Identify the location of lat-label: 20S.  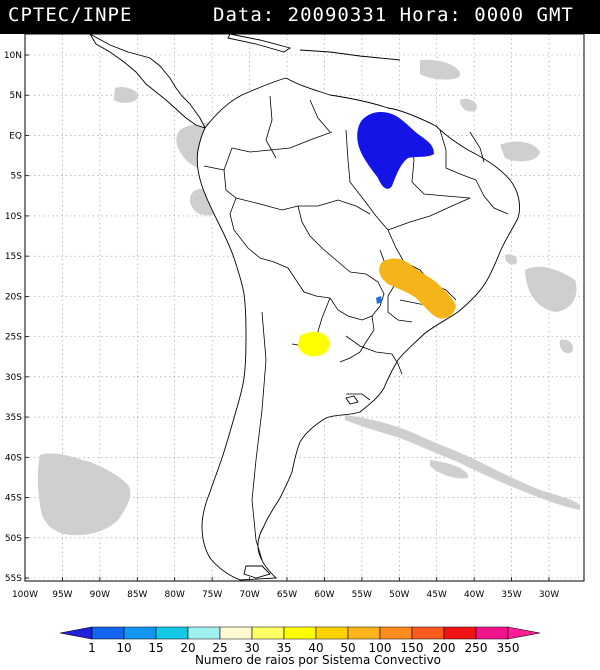
(13, 297).